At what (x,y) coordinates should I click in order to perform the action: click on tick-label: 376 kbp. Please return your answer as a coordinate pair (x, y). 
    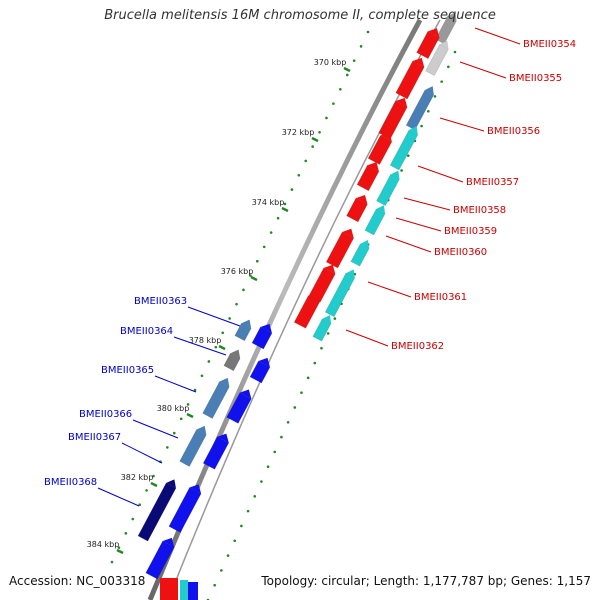
    Looking at the image, I should click on (237, 271).